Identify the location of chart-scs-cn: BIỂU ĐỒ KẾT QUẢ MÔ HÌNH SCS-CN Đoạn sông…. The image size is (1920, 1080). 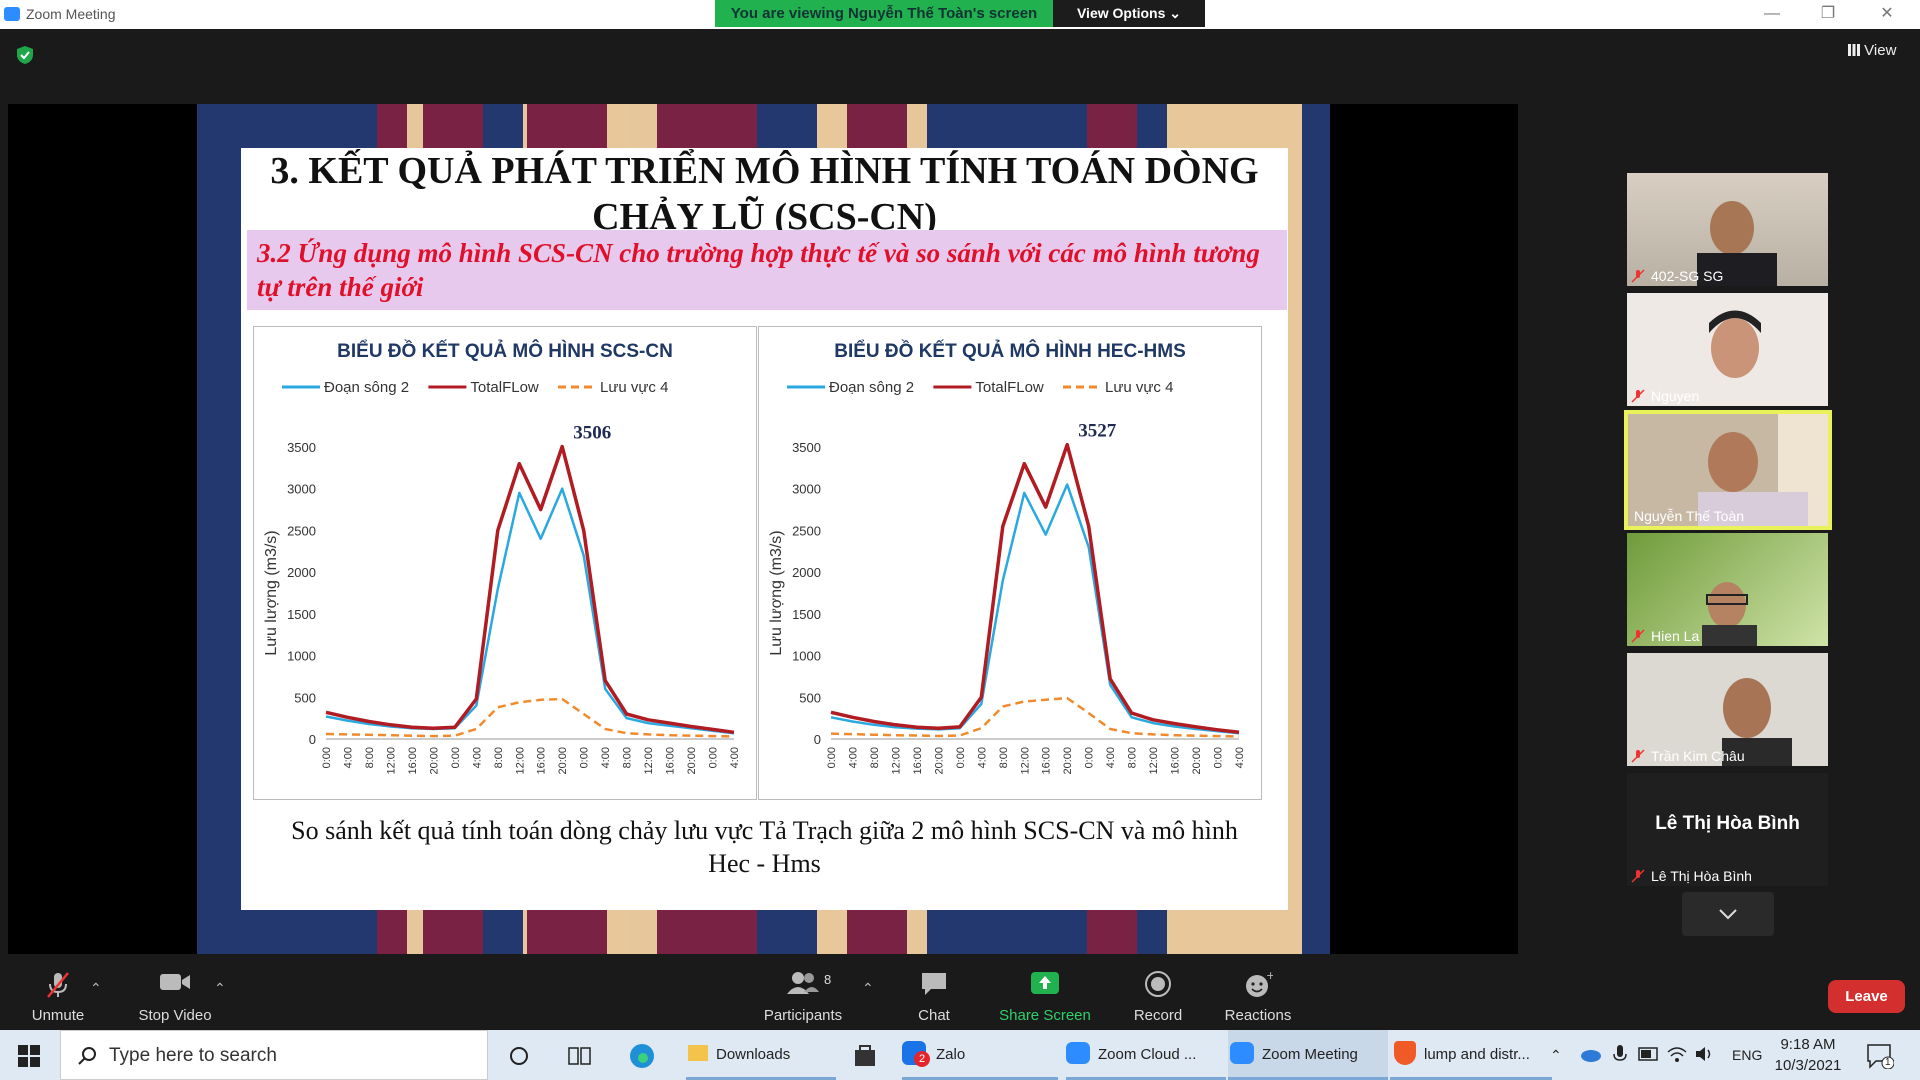
(505, 563).